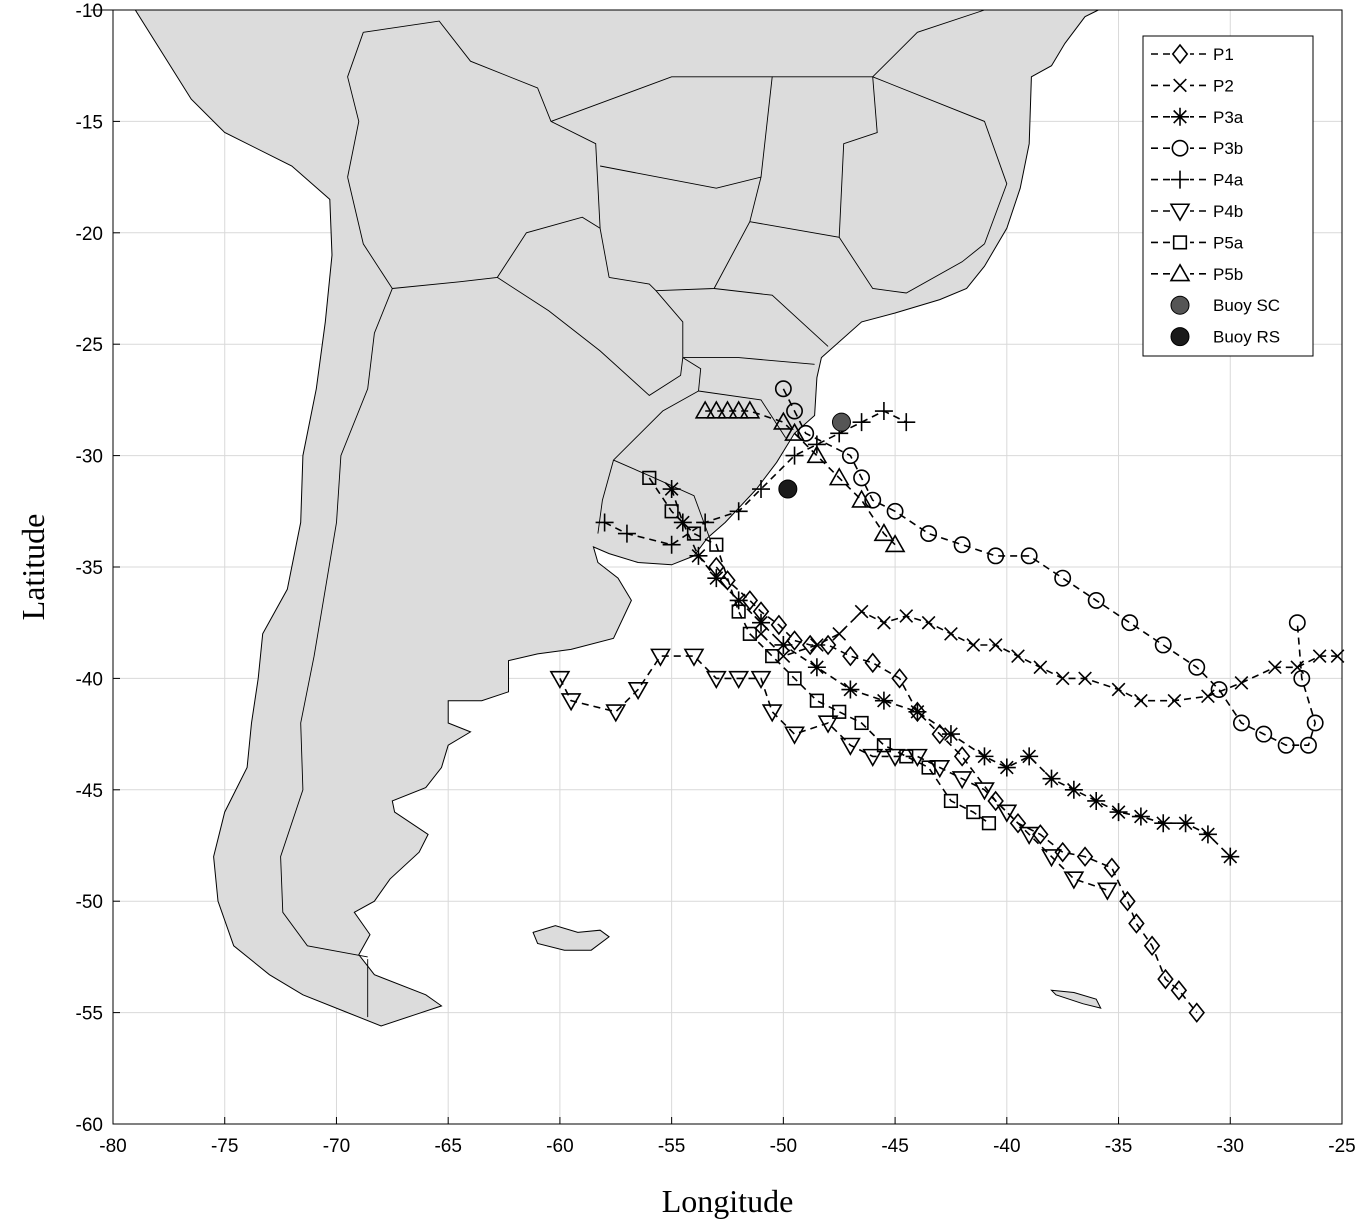  I want to click on y-tick-label: -55, so click(89, 1014).